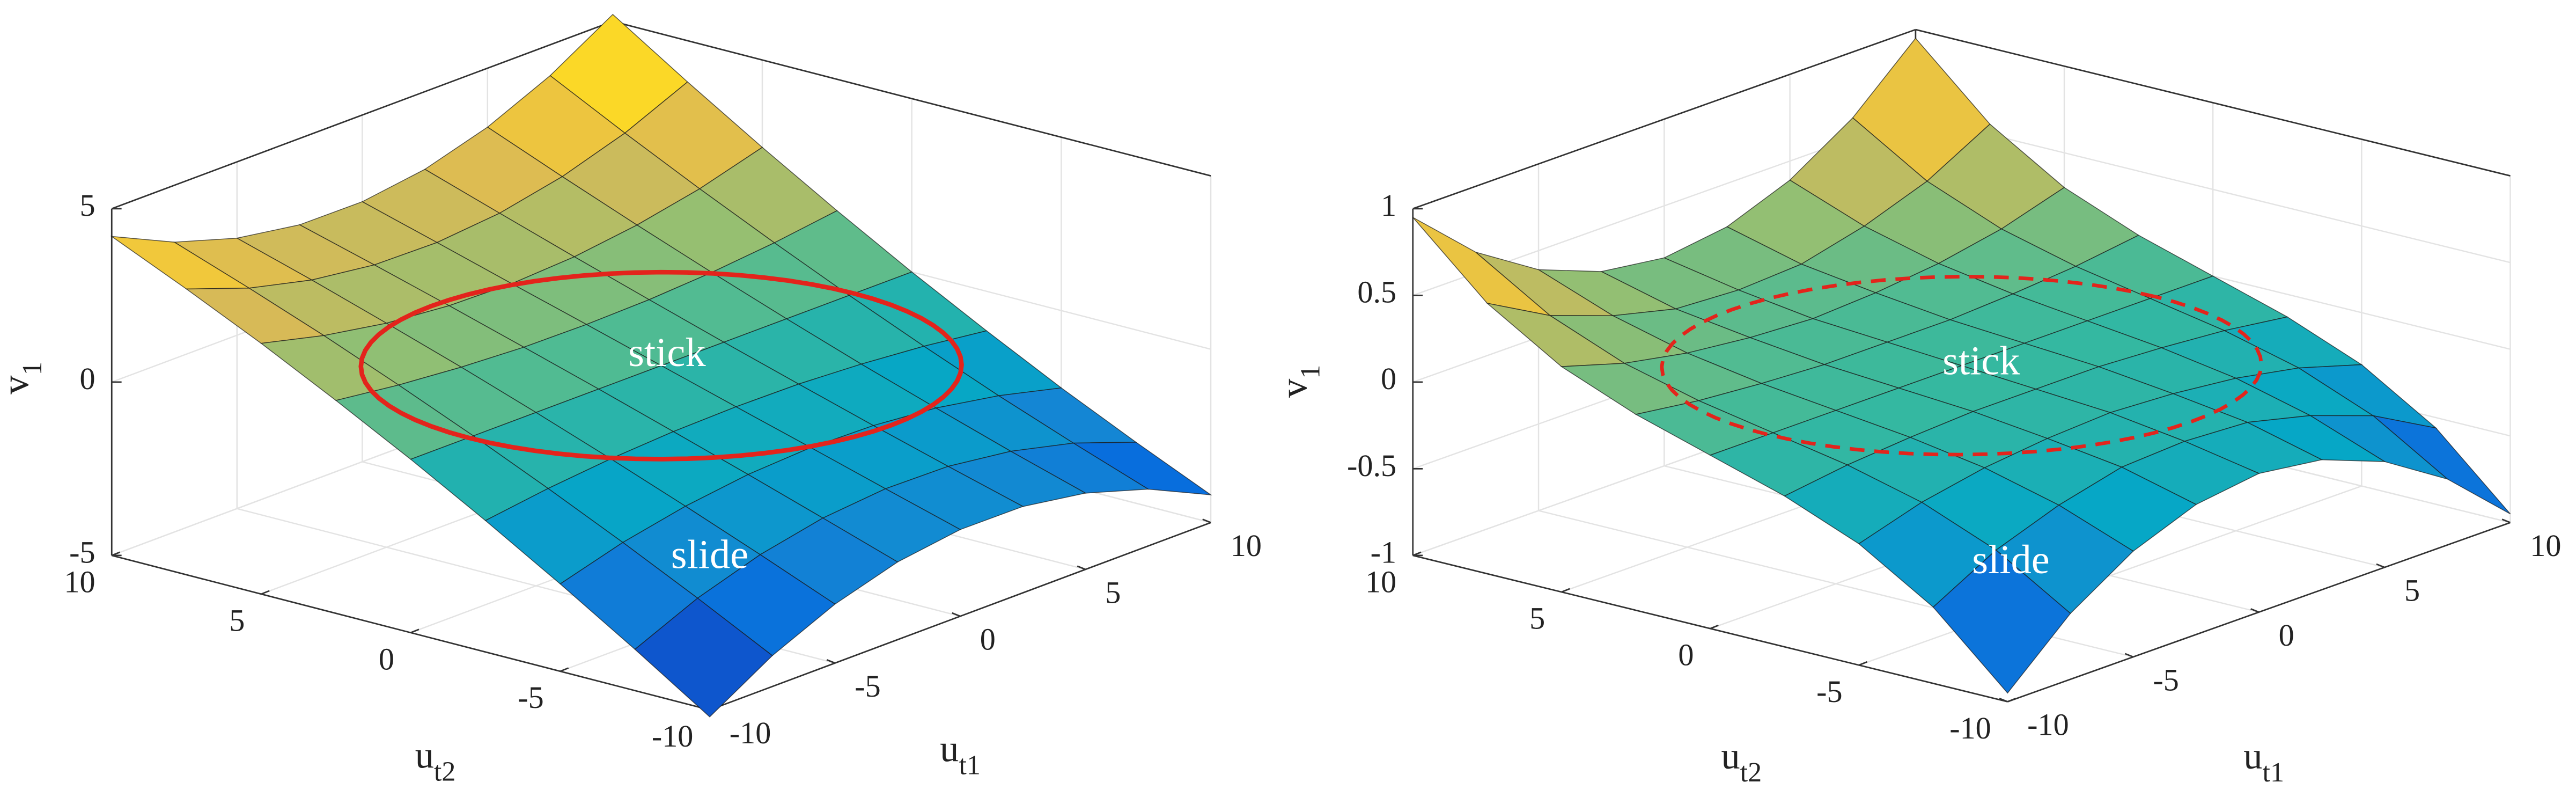  What do you see at coordinates (1383, 552) in the screenshot?
I see `z-tick-label: -1` at bounding box center [1383, 552].